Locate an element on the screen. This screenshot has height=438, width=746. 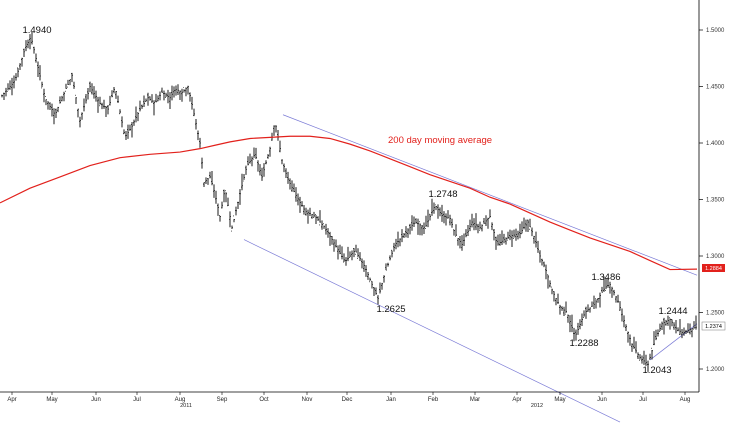
annotation-low-1-2288: 1.2288 is located at coordinates (583, 343).